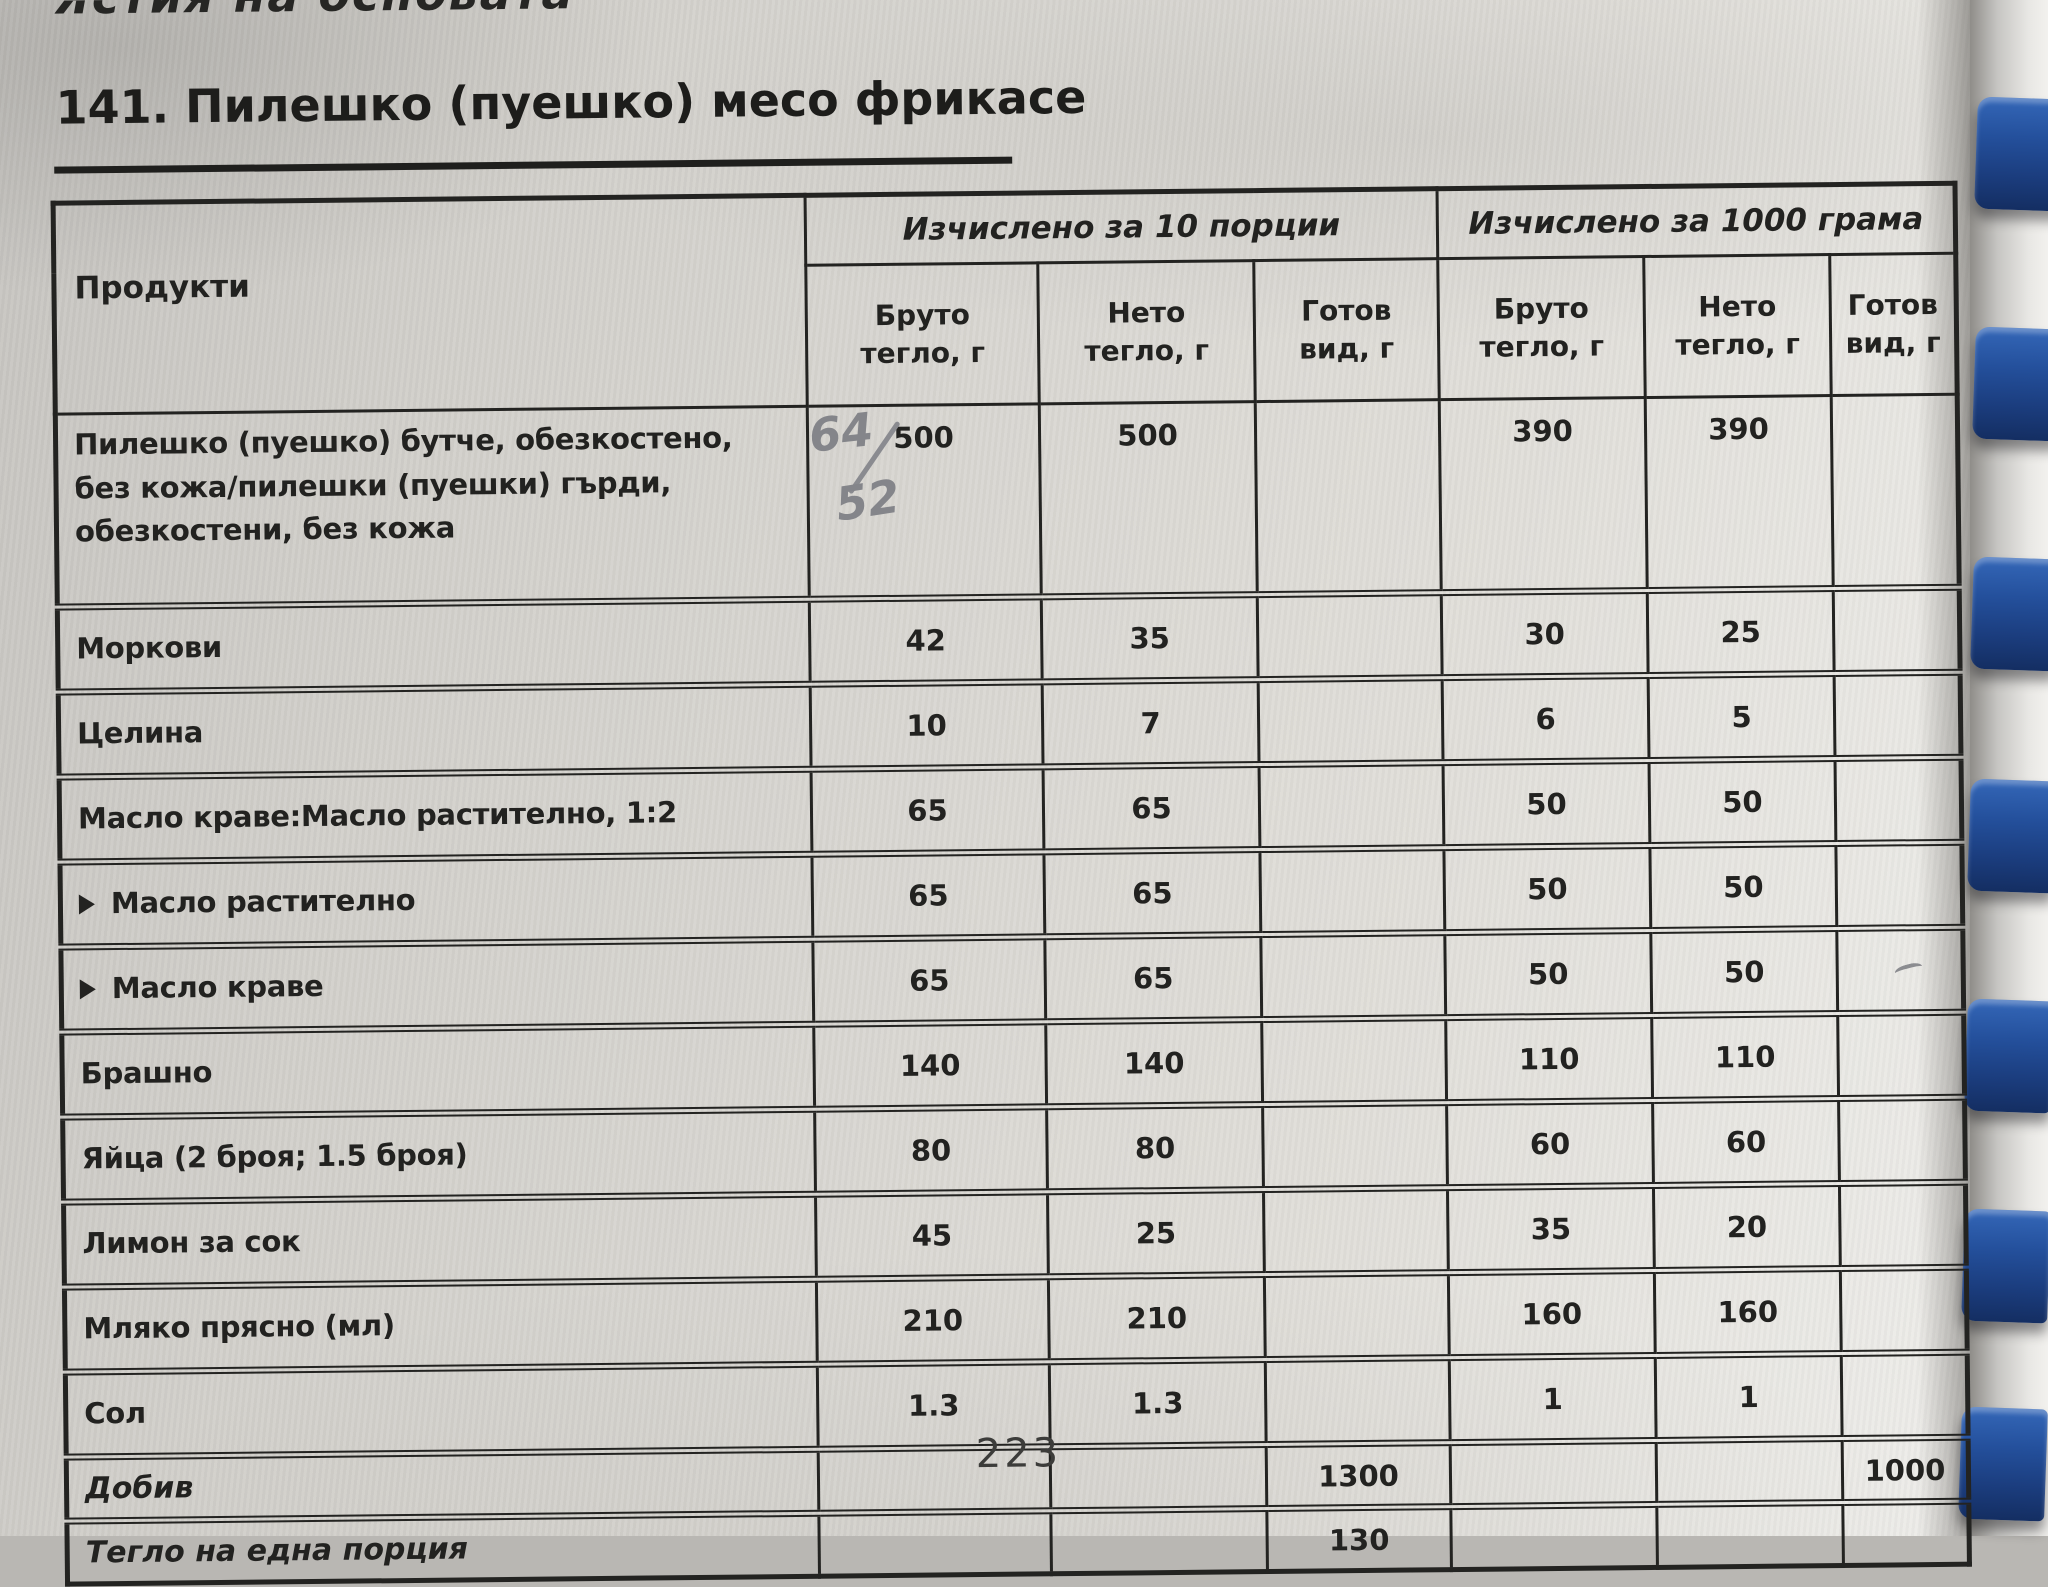  What do you see at coordinates (1554, 1537) in the screenshot?
I see `bruto1000-cell` at bounding box center [1554, 1537].